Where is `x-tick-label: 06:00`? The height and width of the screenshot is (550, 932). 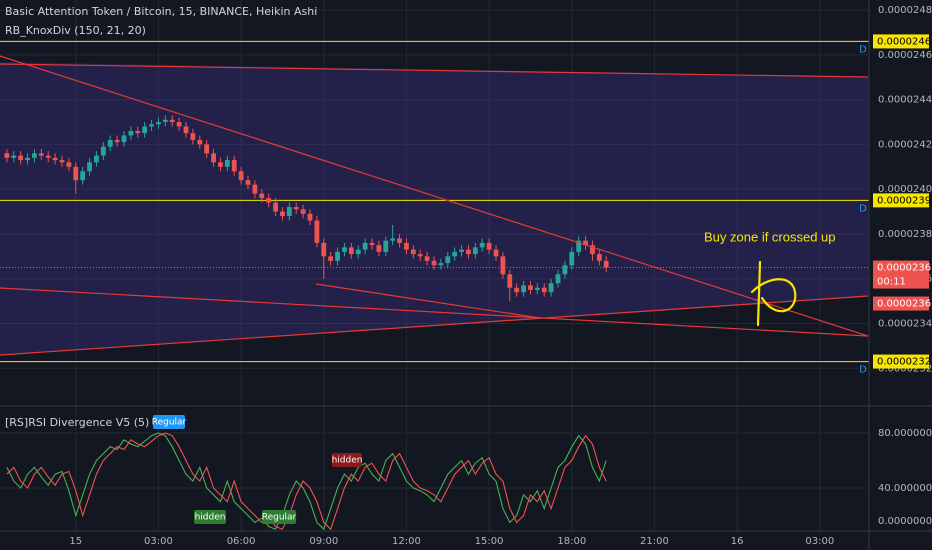
x-tick-label: 06:00 is located at coordinates (241, 541).